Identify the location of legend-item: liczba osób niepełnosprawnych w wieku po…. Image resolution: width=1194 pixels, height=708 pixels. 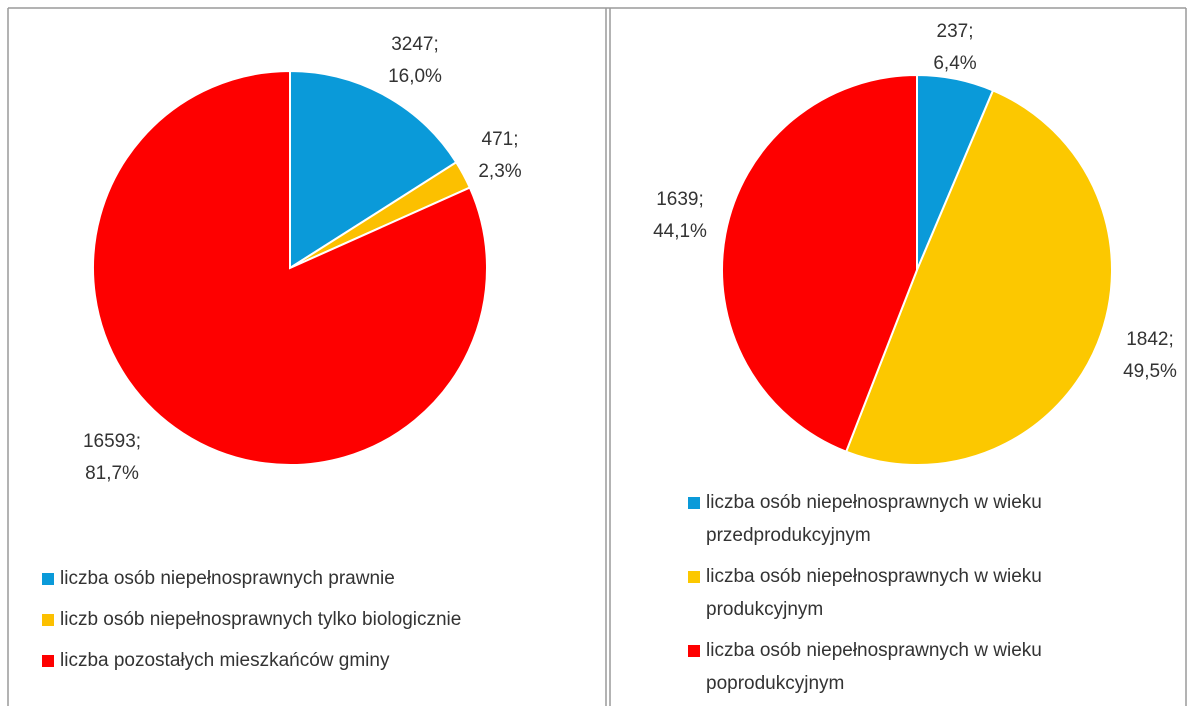
(910, 667).